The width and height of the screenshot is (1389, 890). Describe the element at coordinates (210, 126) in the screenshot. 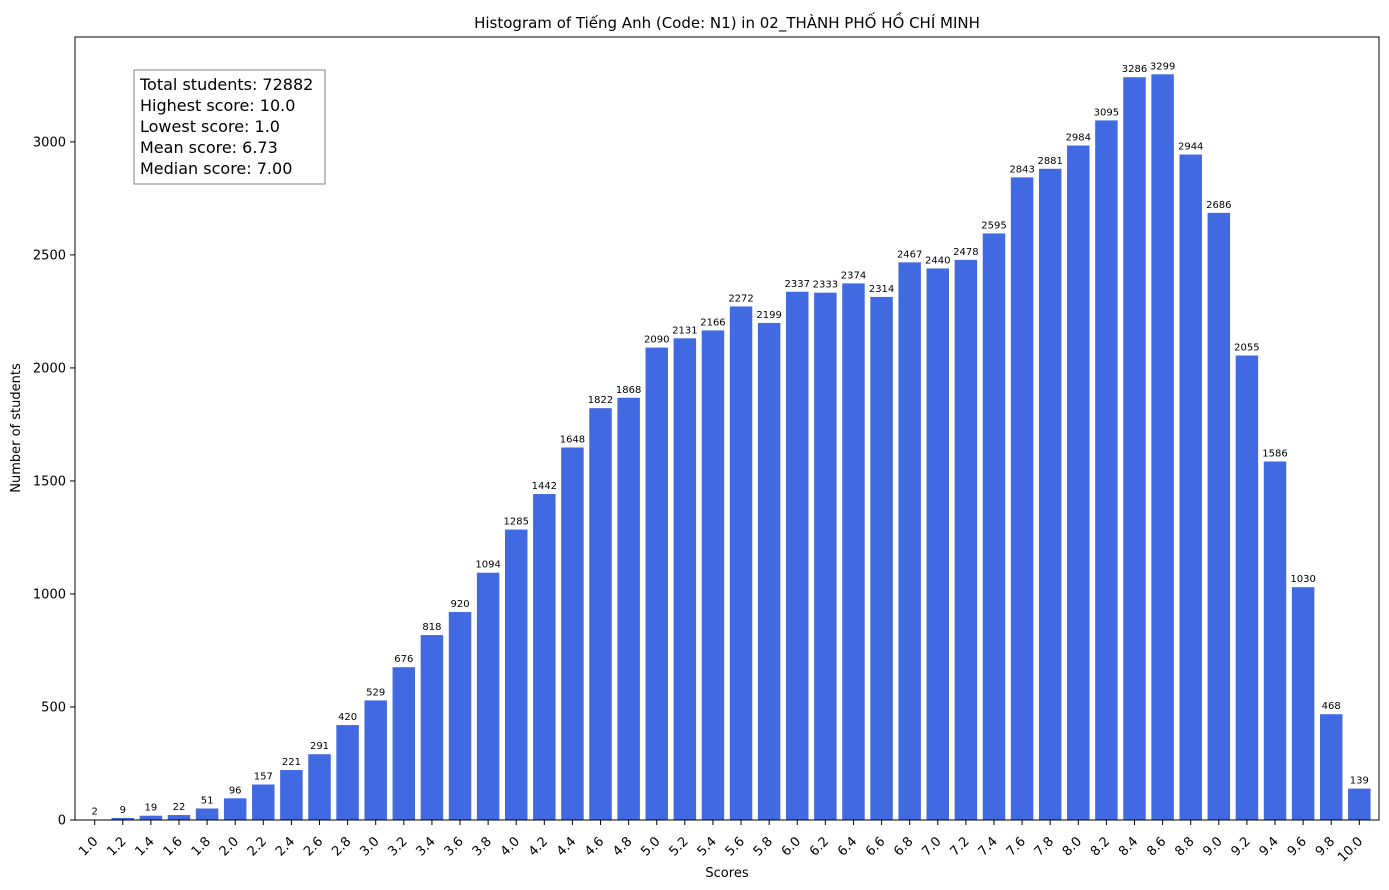

I see `stats-line: Lowest score: 1.0` at that location.